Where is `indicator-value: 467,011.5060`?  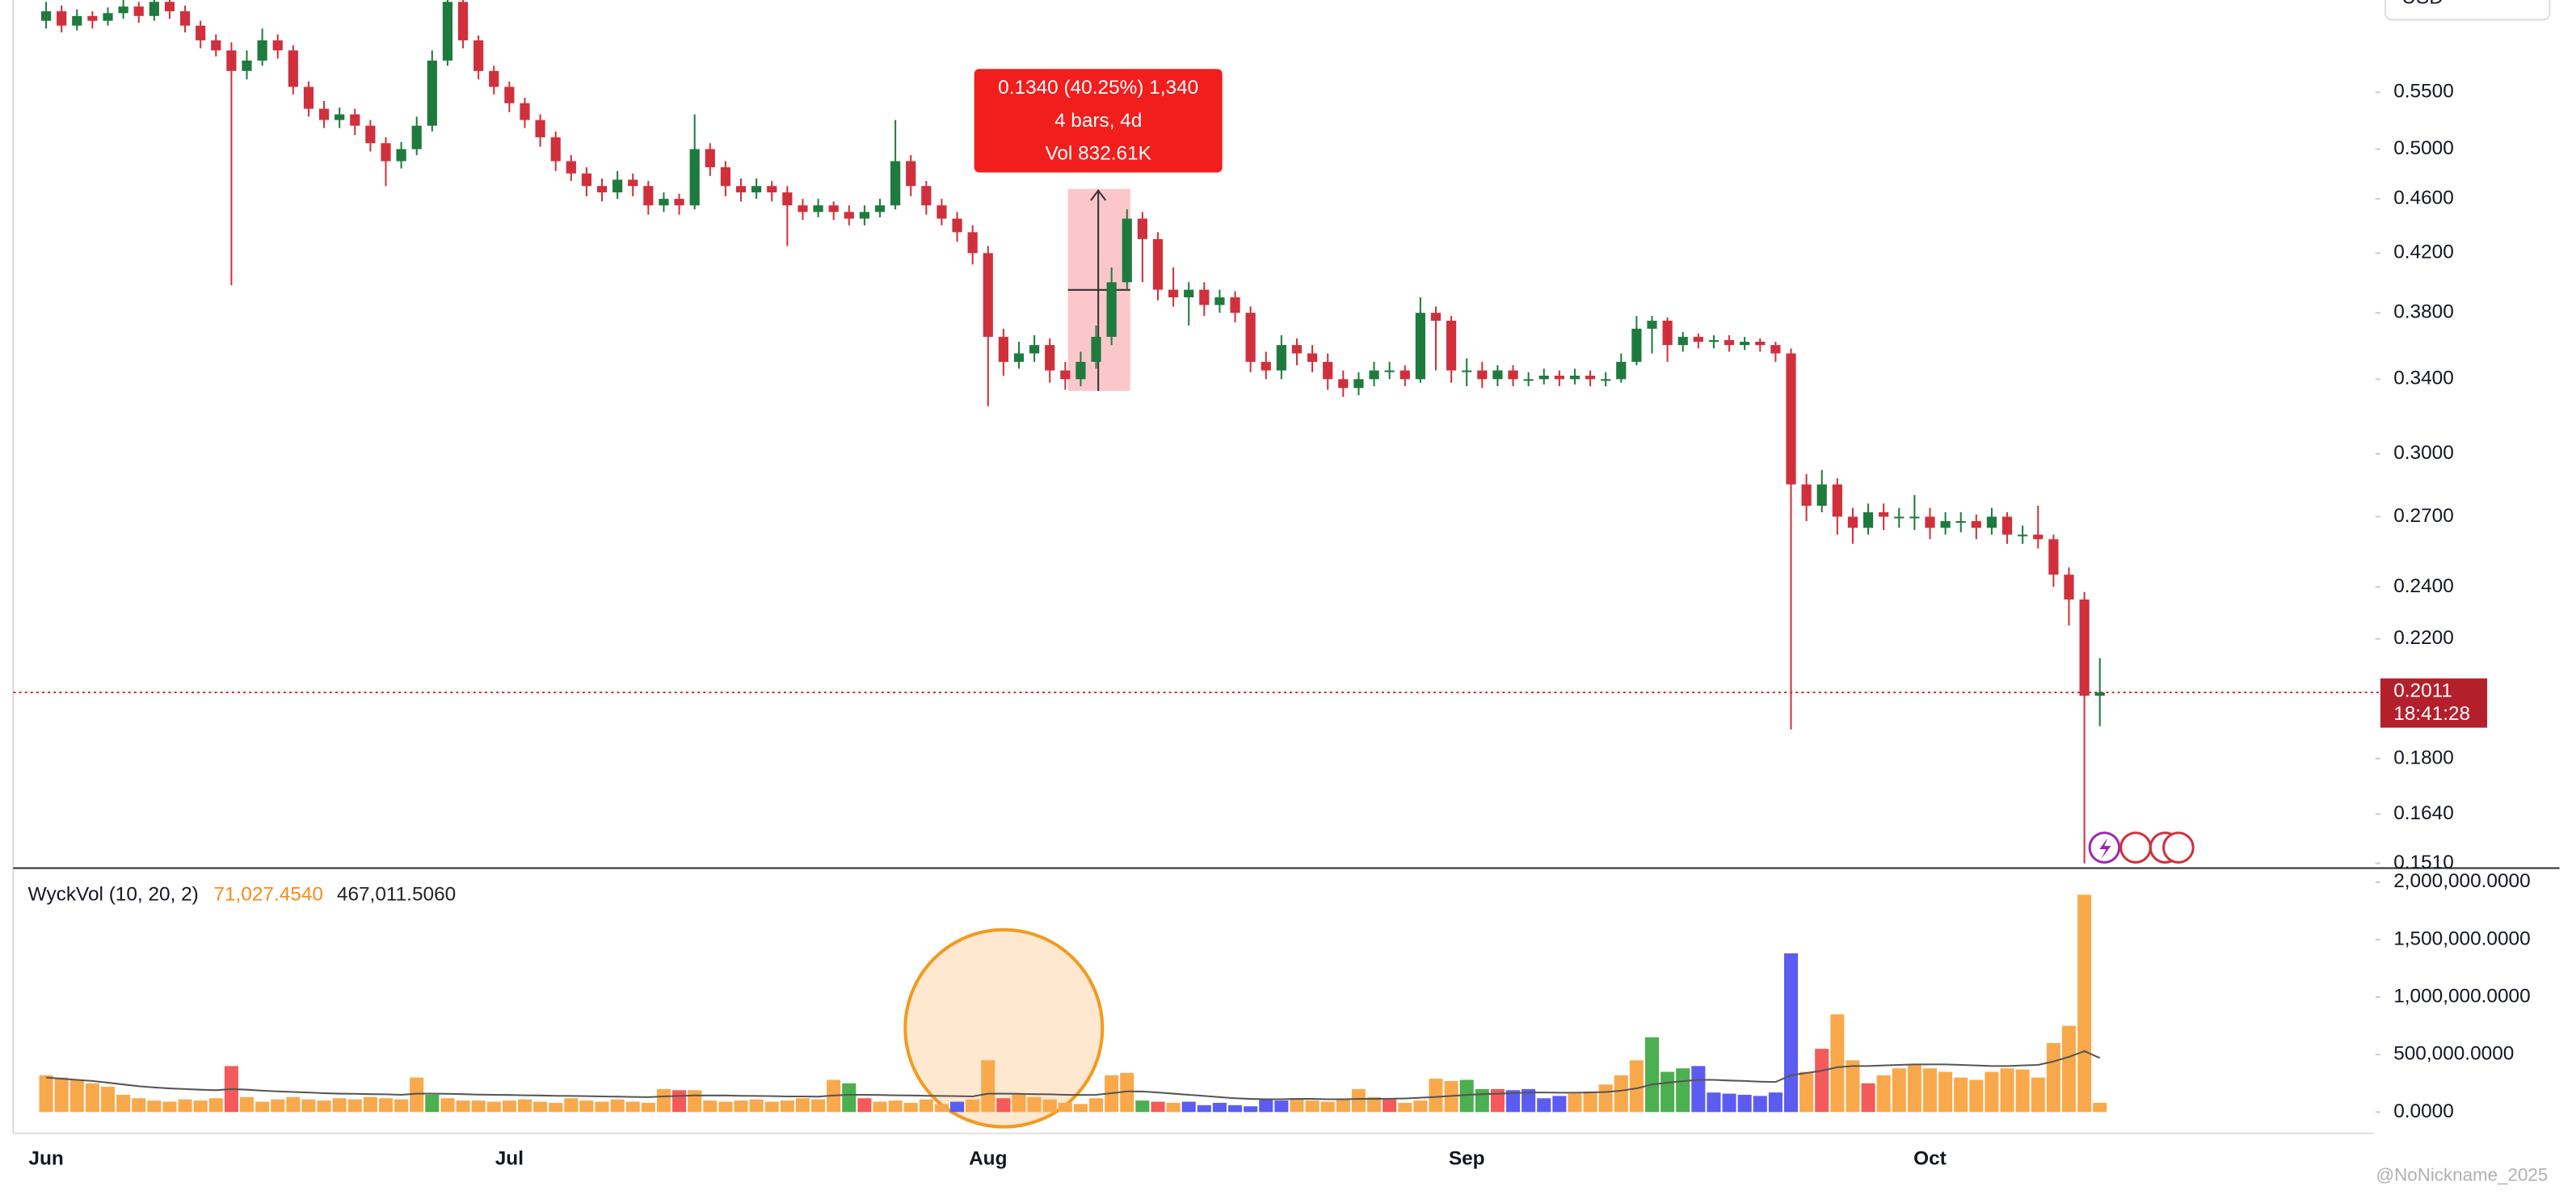 indicator-value: 467,011.5060 is located at coordinates (396, 894).